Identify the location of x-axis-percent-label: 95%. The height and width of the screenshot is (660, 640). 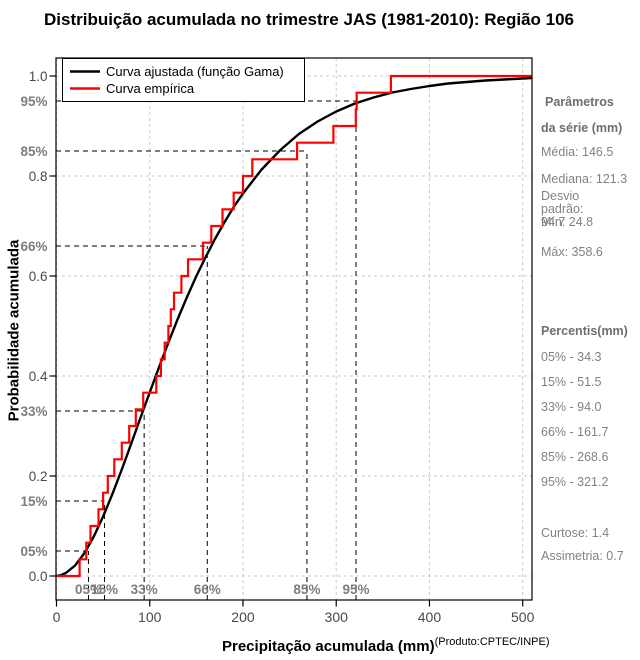
(355, 589).